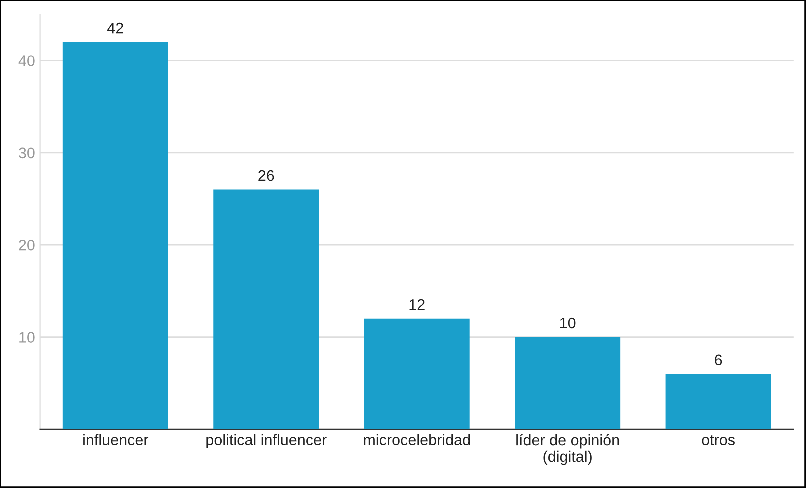 The width and height of the screenshot is (806, 488). Describe the element at coordinates (116, 28) in the screenshot. I see `data-label: 42` at that location.